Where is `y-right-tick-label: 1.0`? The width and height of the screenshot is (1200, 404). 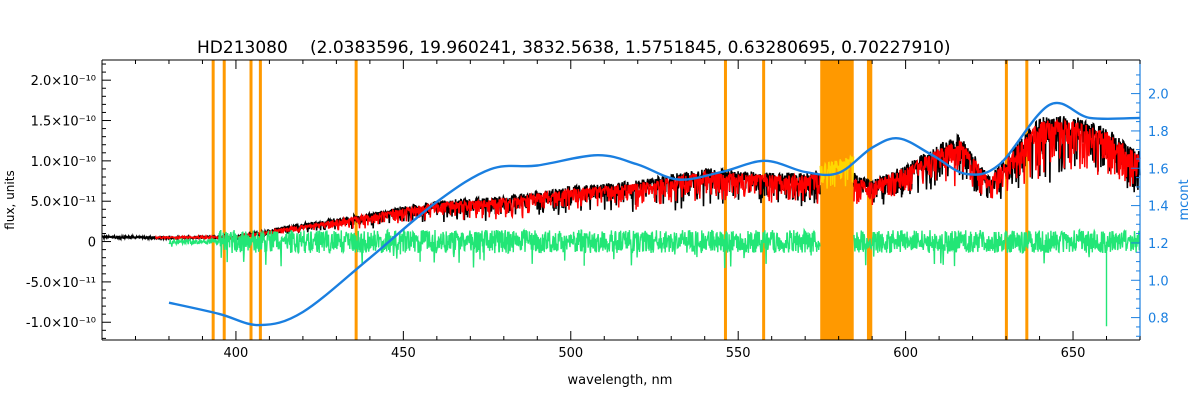 y-right-tick-label: 1.0 is located at coordinates (1158, 281).